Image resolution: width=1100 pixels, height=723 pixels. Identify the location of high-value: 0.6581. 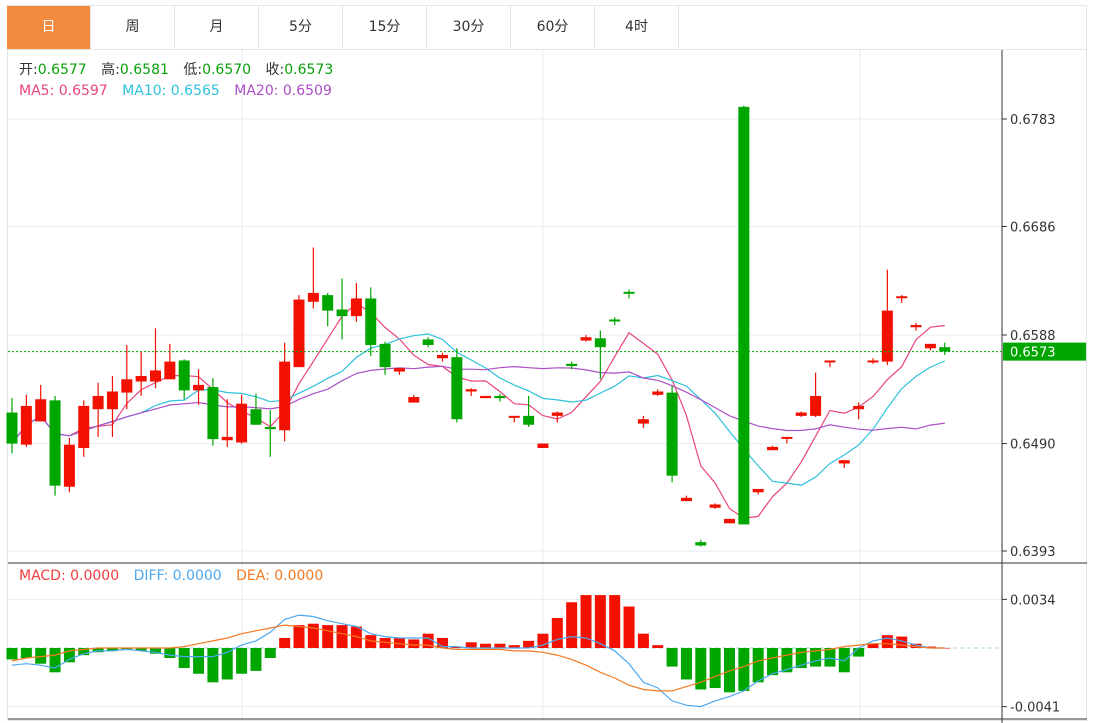
(144, 70).